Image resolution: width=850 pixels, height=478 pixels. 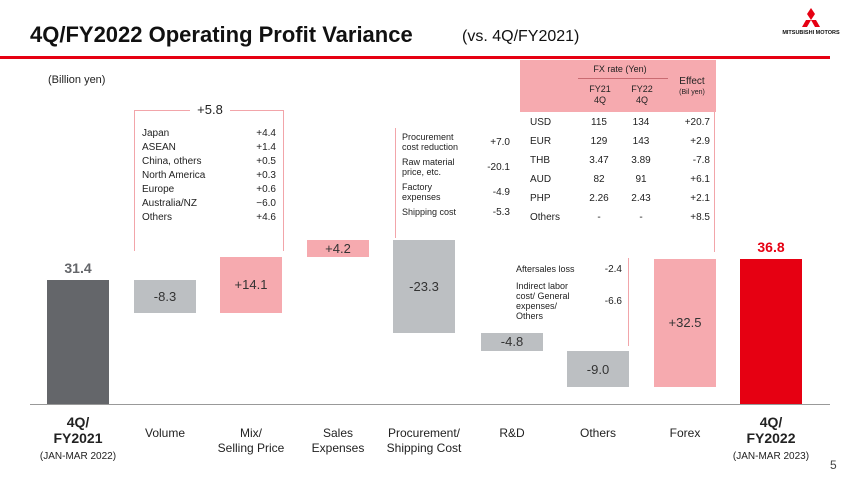 I want to click on region-name: Japan, so click(x=156, y=133).